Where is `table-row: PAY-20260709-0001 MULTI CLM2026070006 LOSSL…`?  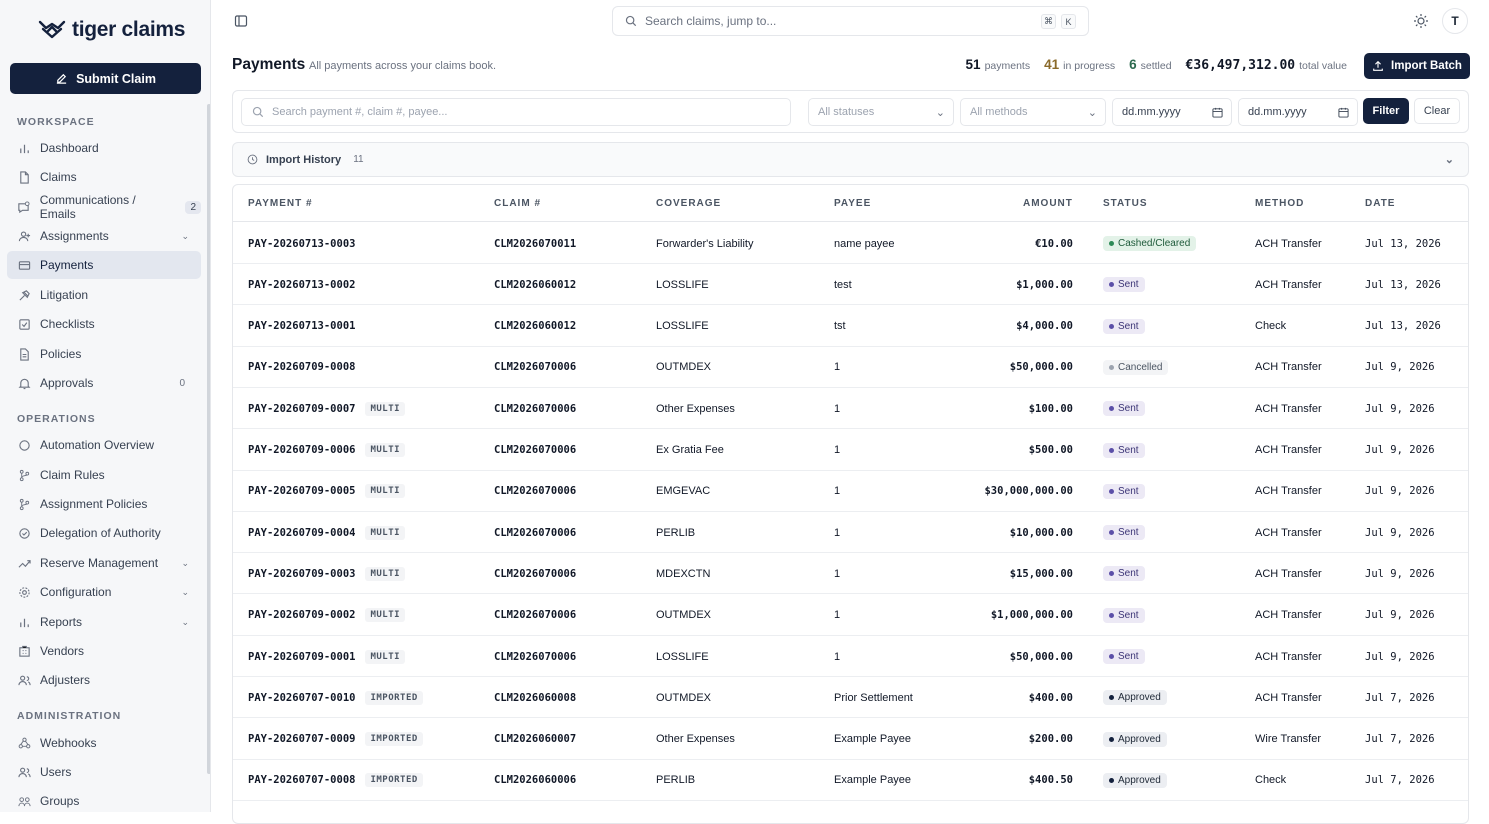
table-row: PAY-20260709-0001 MULTI CLM2026070006 LOSSL… is located at coordinates (850, 656).